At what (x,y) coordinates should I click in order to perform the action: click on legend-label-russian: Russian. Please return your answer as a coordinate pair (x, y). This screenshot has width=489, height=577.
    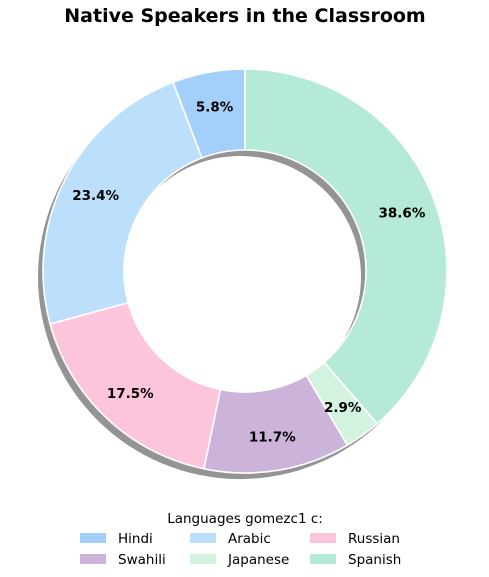
    Looking at the image, I should click on (374, 539).